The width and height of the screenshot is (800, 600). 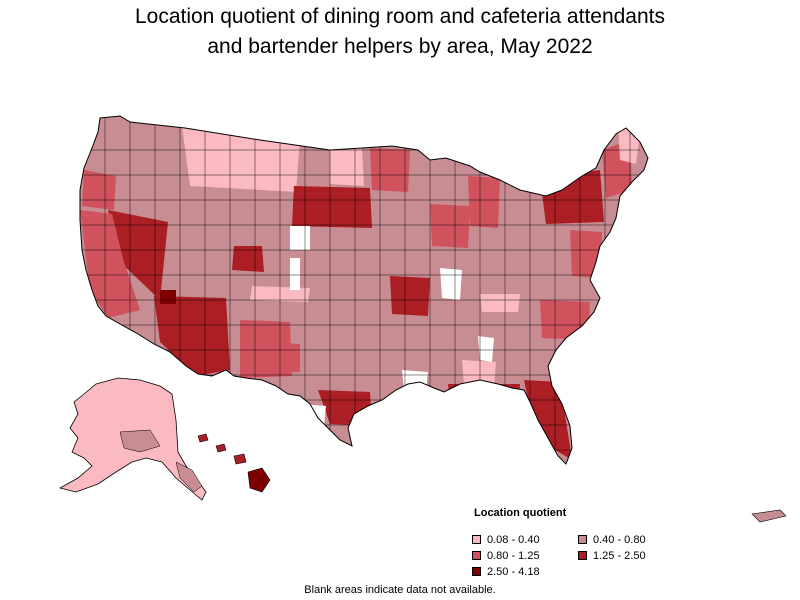 I want to click on legend-item-4: 1.25 - 2.50, so click(x=633, y=555).